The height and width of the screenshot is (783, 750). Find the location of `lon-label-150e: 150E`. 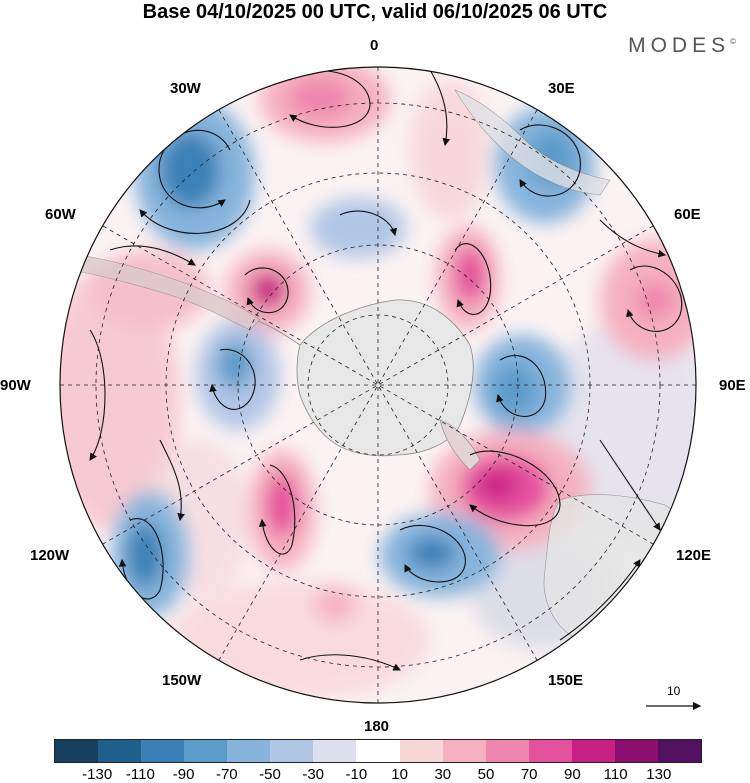

lon-label-150e: 150E is located at coordinates (566, 680).